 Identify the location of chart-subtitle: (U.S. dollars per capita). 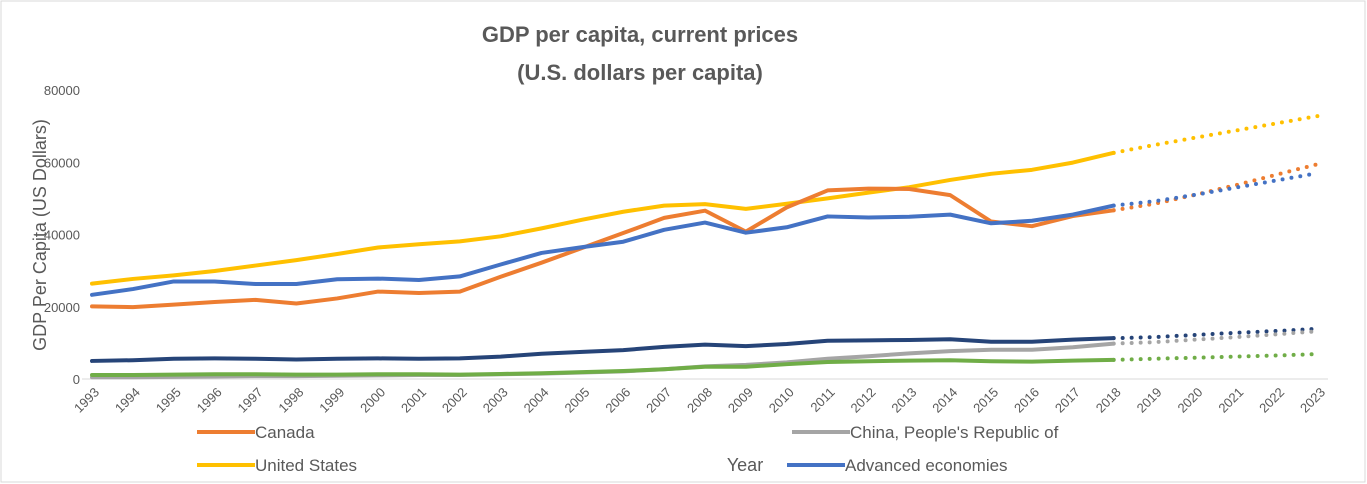
(640, 72).